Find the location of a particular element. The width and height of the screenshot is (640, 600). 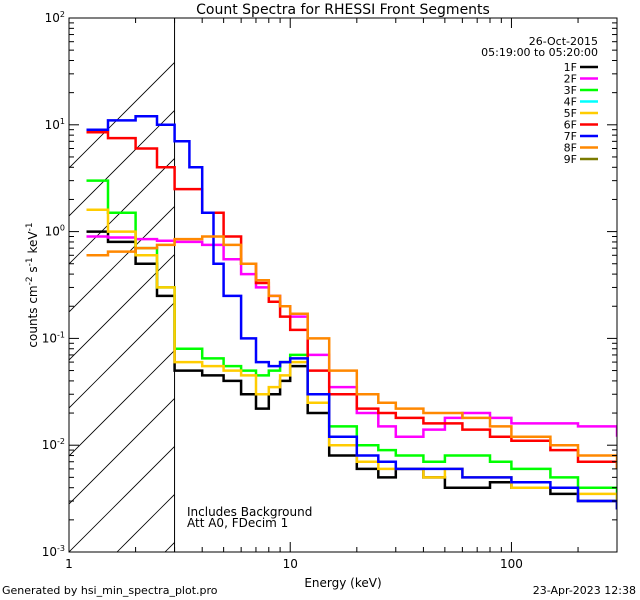

legend-label-1f: 1F is located at coordinates (570, 67).